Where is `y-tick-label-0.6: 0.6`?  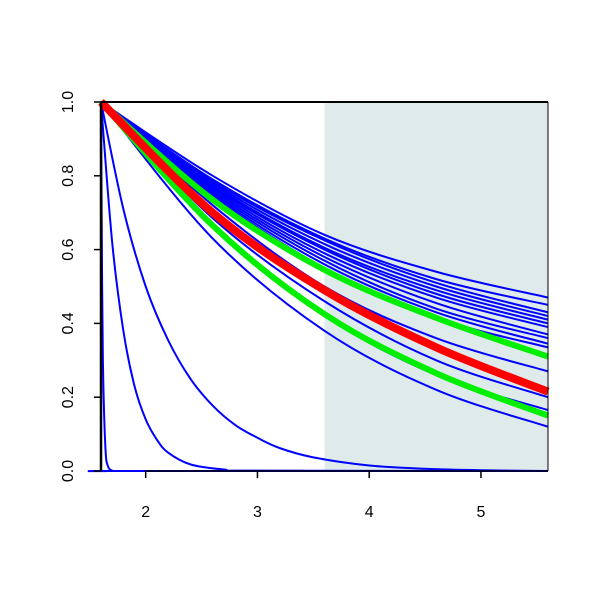 y-tick-label-0.6: 0.6 is located at coordinates (68, 249).